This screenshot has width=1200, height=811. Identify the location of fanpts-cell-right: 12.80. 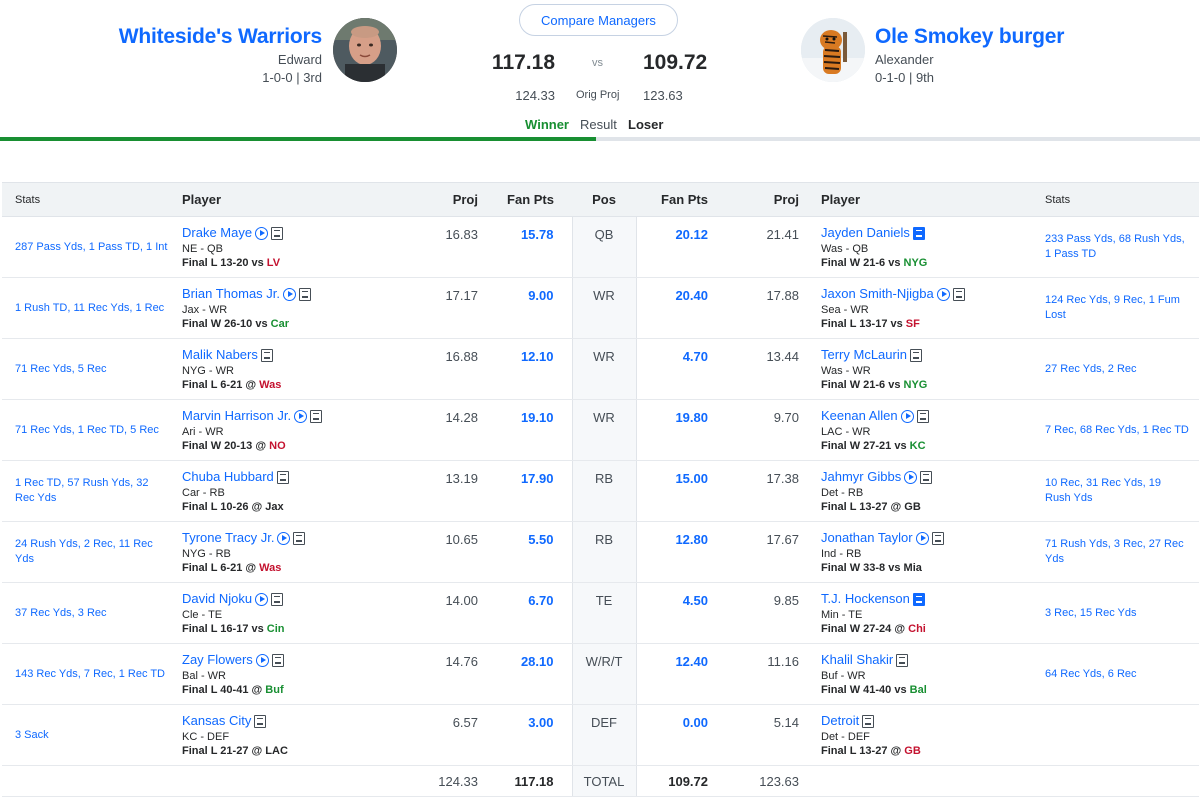
(686, 552).